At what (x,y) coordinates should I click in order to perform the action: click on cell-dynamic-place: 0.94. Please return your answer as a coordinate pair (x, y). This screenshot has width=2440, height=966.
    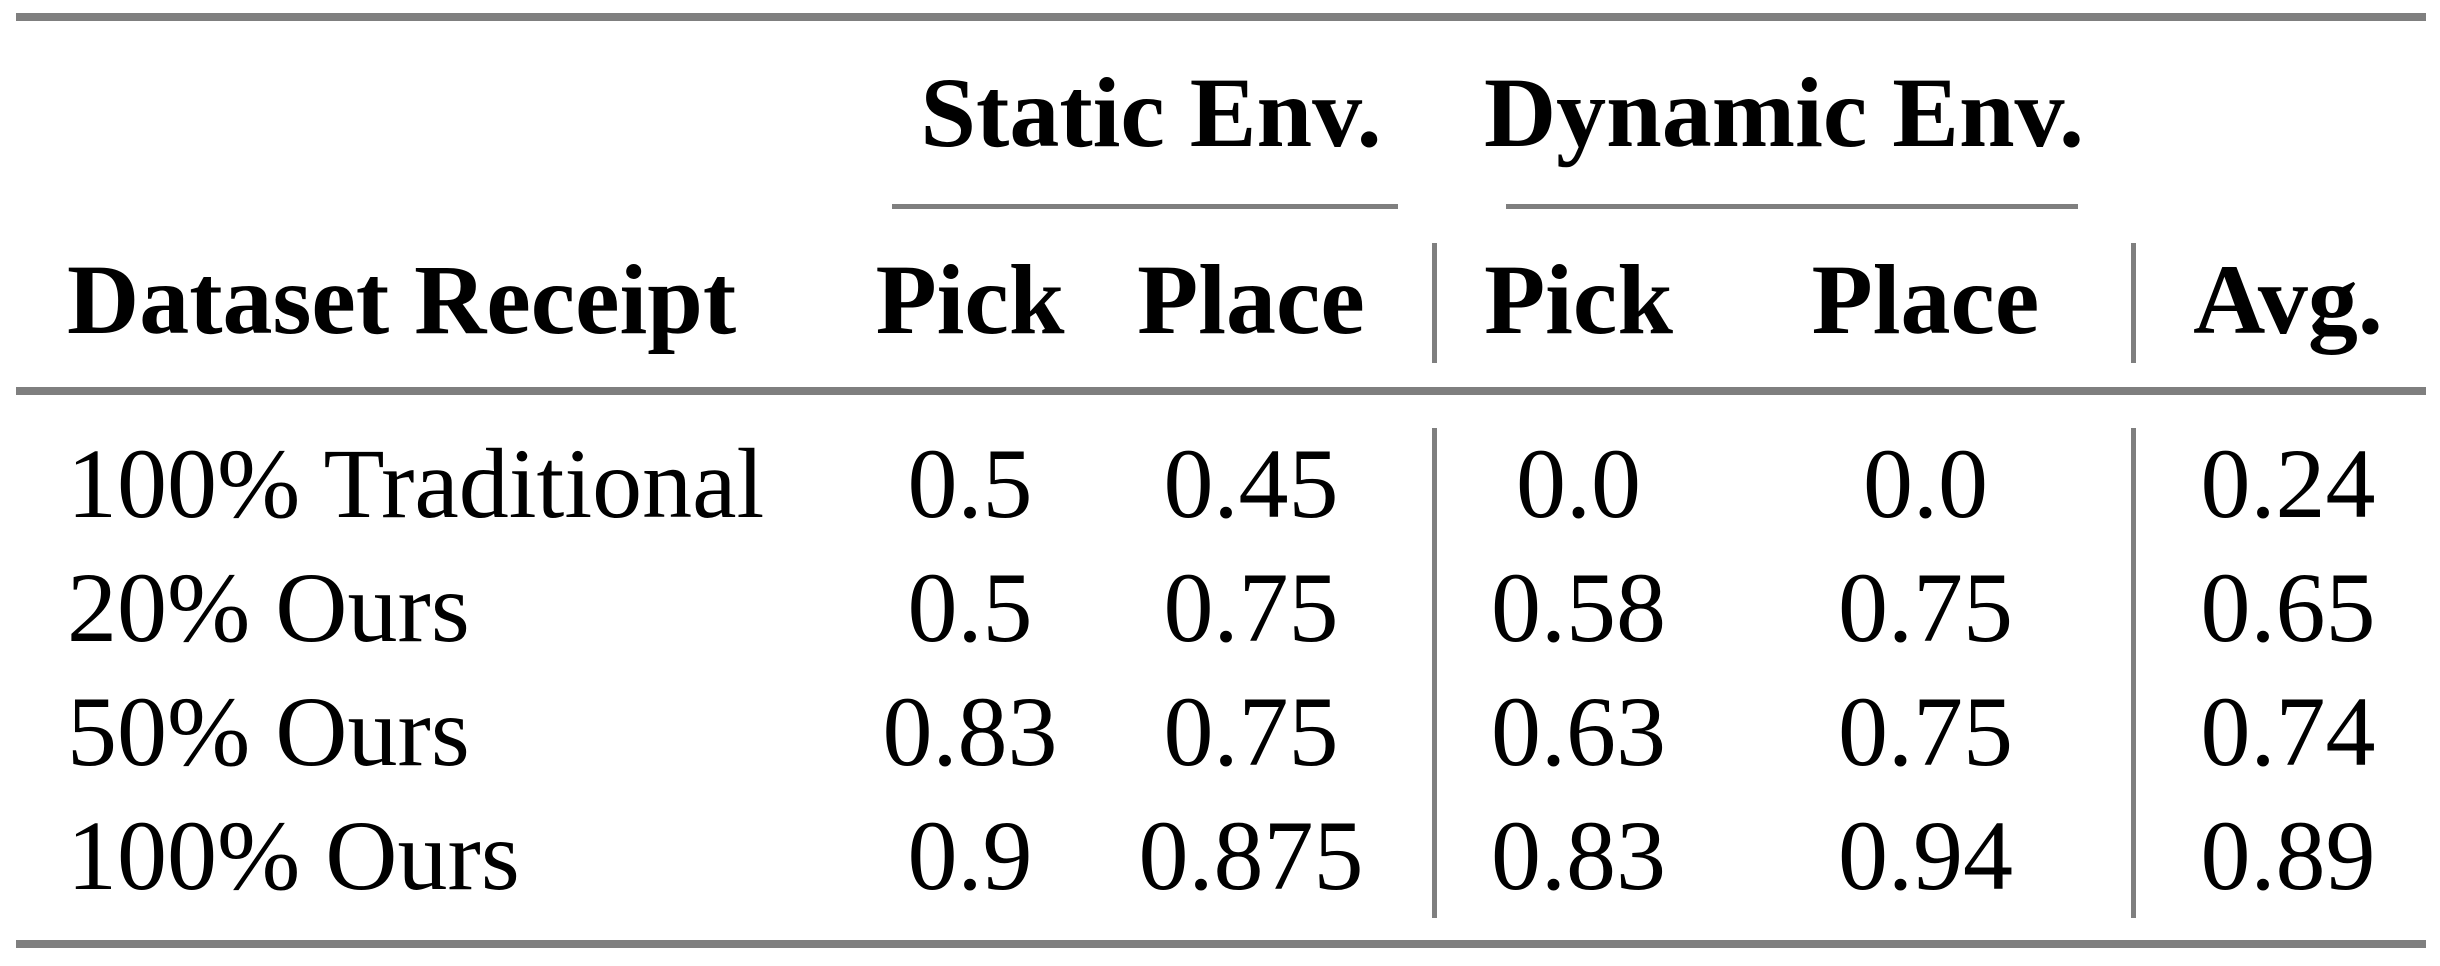
    Looking at the image, I should click on (1925, 855).